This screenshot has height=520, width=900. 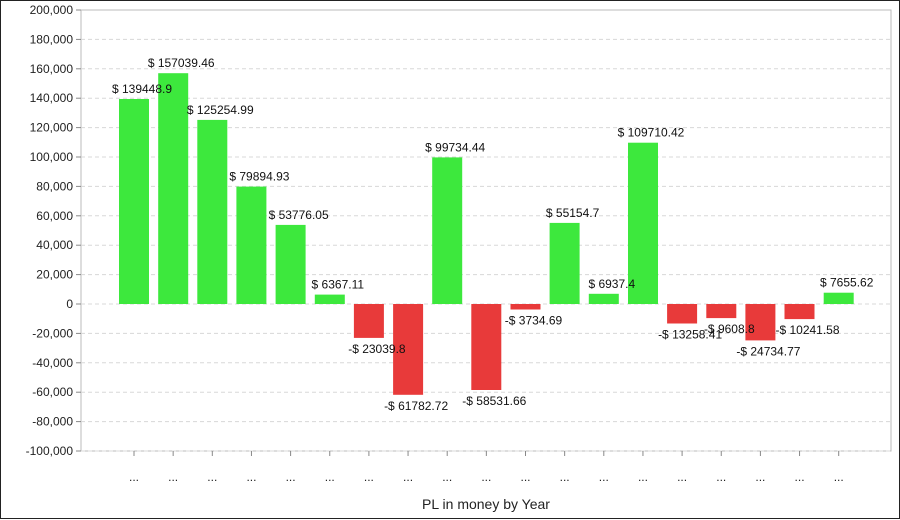 What do you see at coordinates (54, 186) in the screenshot?
I see `y-tick-label: 80,000` at bounding box center [54, 186].